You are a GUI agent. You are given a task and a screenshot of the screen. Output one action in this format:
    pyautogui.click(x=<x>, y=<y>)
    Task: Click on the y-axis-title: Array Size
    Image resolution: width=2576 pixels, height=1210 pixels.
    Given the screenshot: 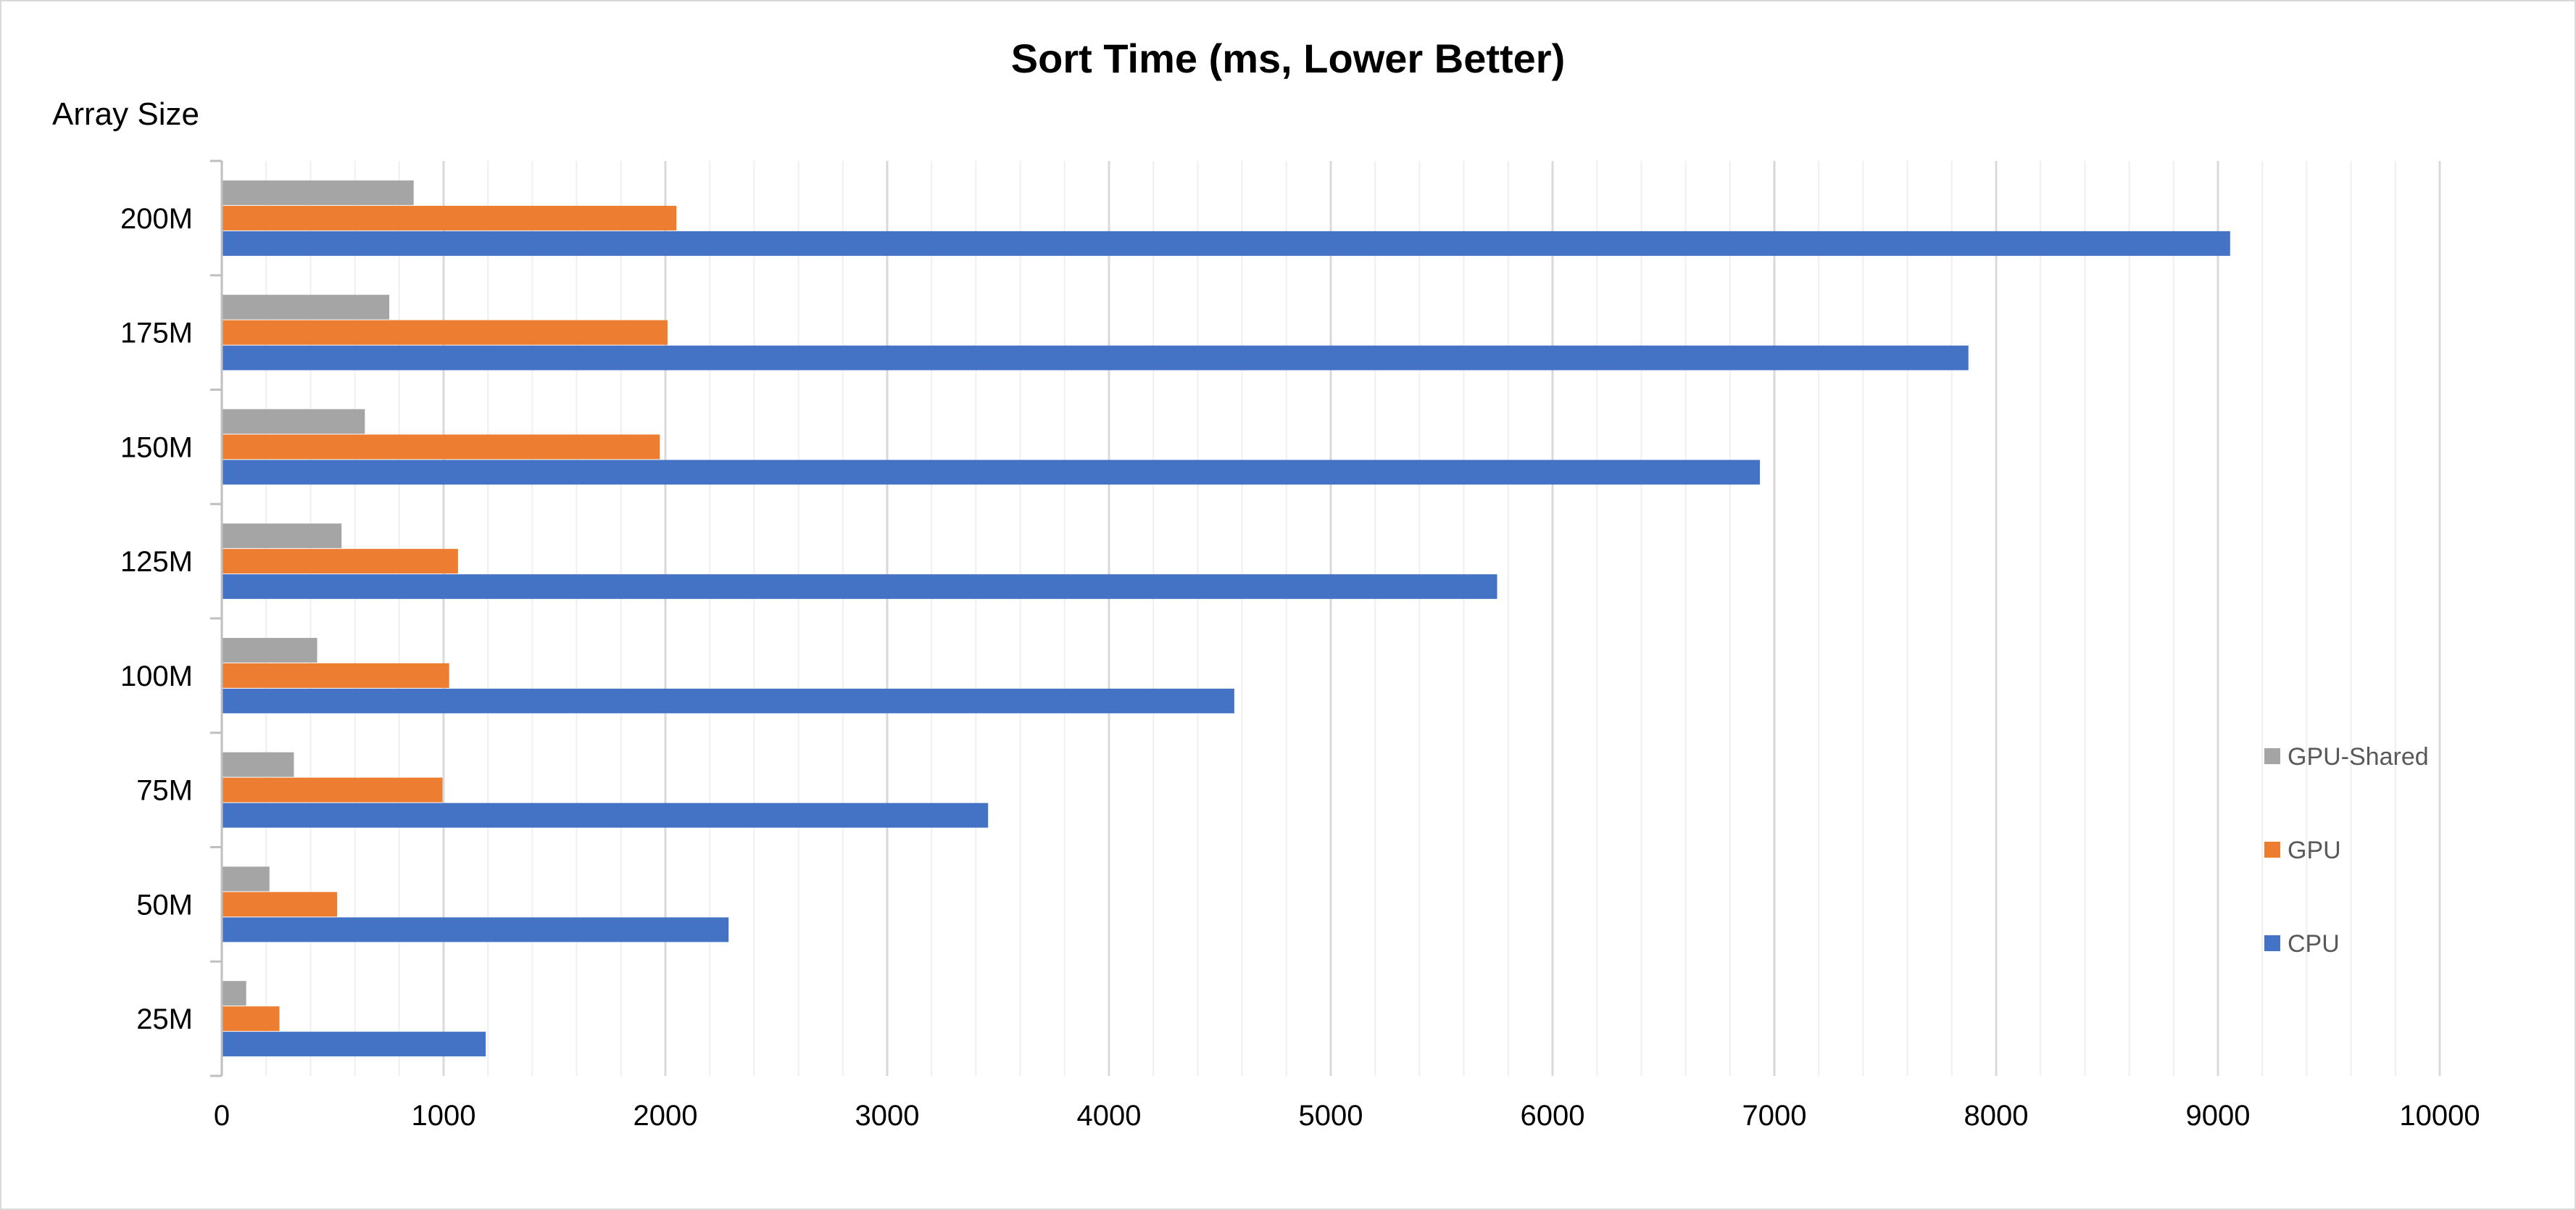 What is the action you would take?
    pyautogui.click(x=125, y=114)
    